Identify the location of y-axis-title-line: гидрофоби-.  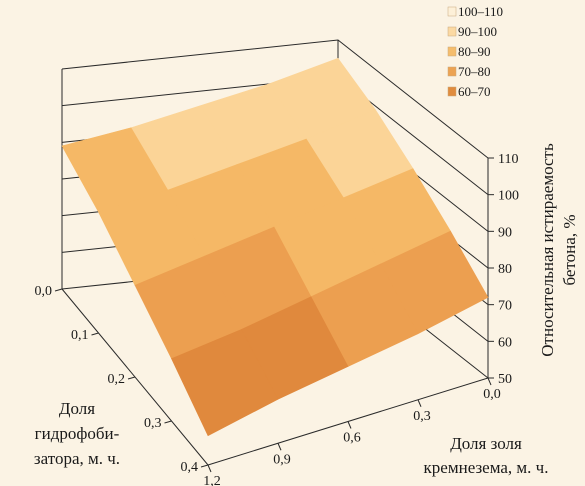
(77, 433).